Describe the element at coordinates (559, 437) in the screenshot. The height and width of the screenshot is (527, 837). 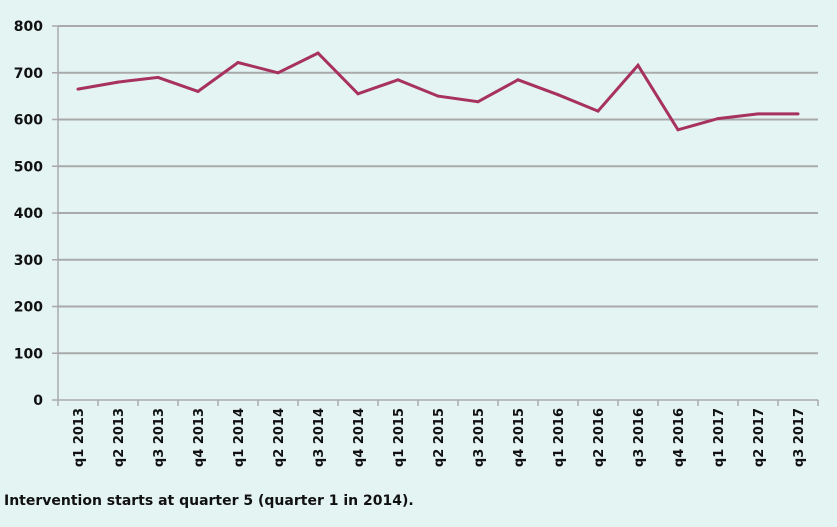
I see `x-tick-label: q1 2016` at that location.